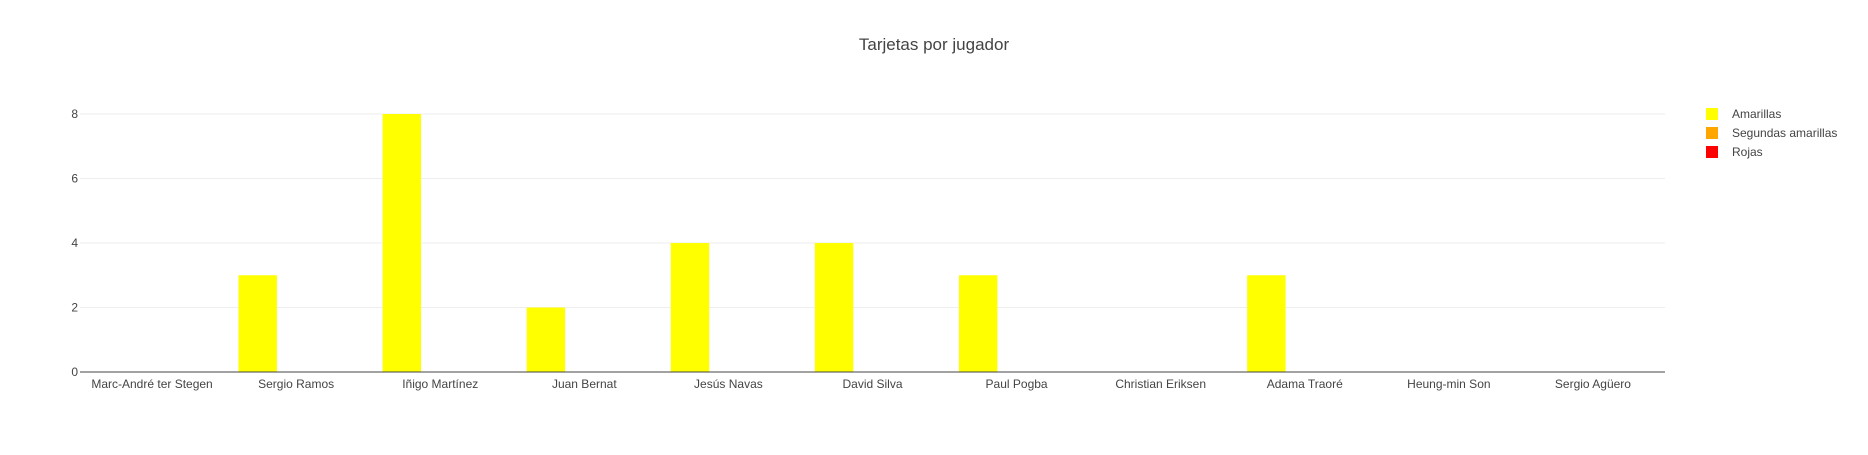  I want to click on y-tick-label: 4, so click(74, 243).